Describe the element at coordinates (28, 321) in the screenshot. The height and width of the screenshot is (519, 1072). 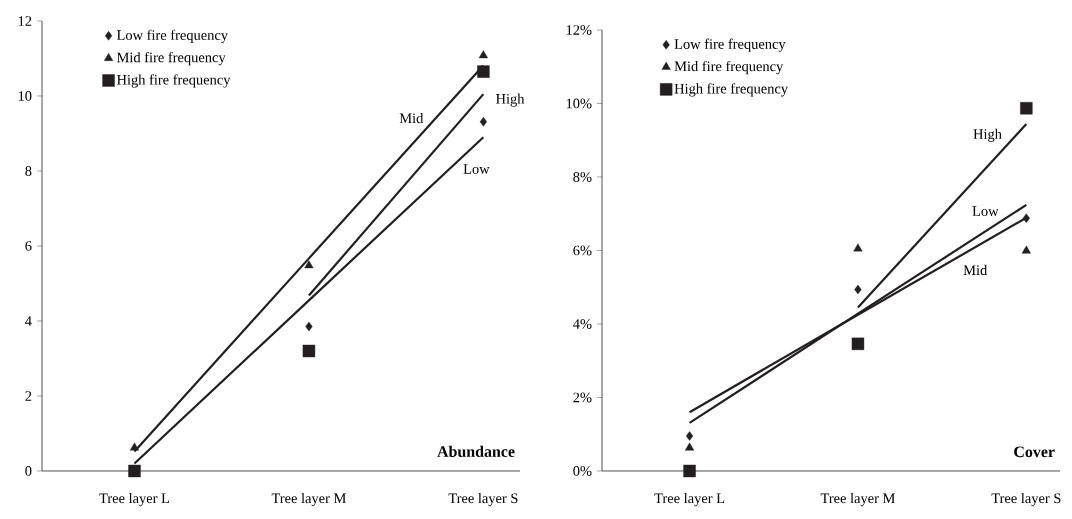
I see `y-tick-label: 4` at that location.